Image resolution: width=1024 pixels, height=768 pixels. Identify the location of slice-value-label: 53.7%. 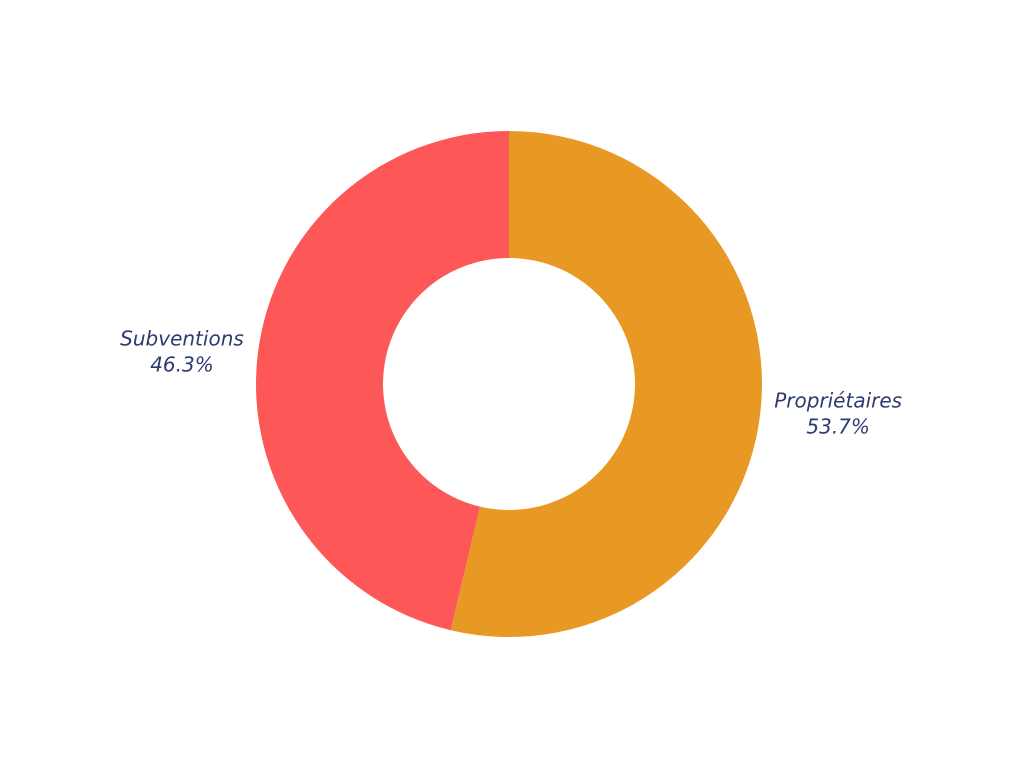
(838, 426).